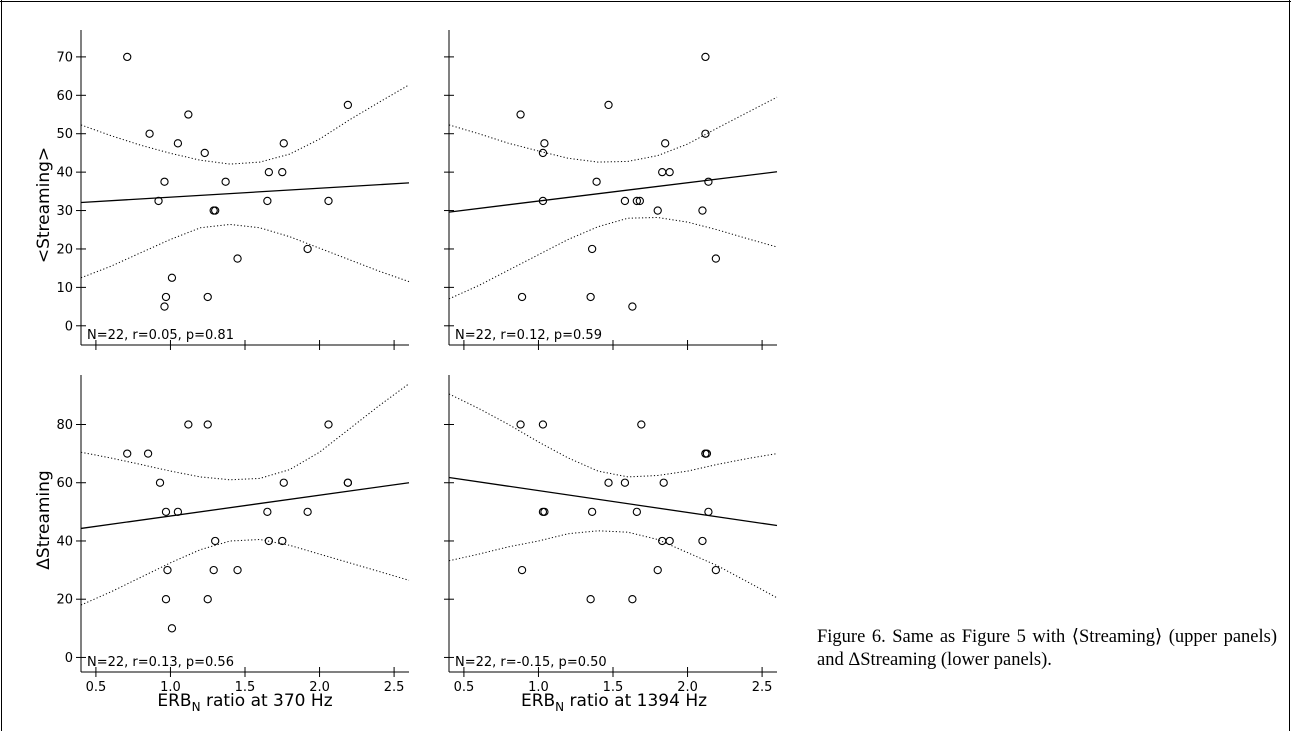  I want to click on xlabel-right-main: ERB, so click(538, 701).